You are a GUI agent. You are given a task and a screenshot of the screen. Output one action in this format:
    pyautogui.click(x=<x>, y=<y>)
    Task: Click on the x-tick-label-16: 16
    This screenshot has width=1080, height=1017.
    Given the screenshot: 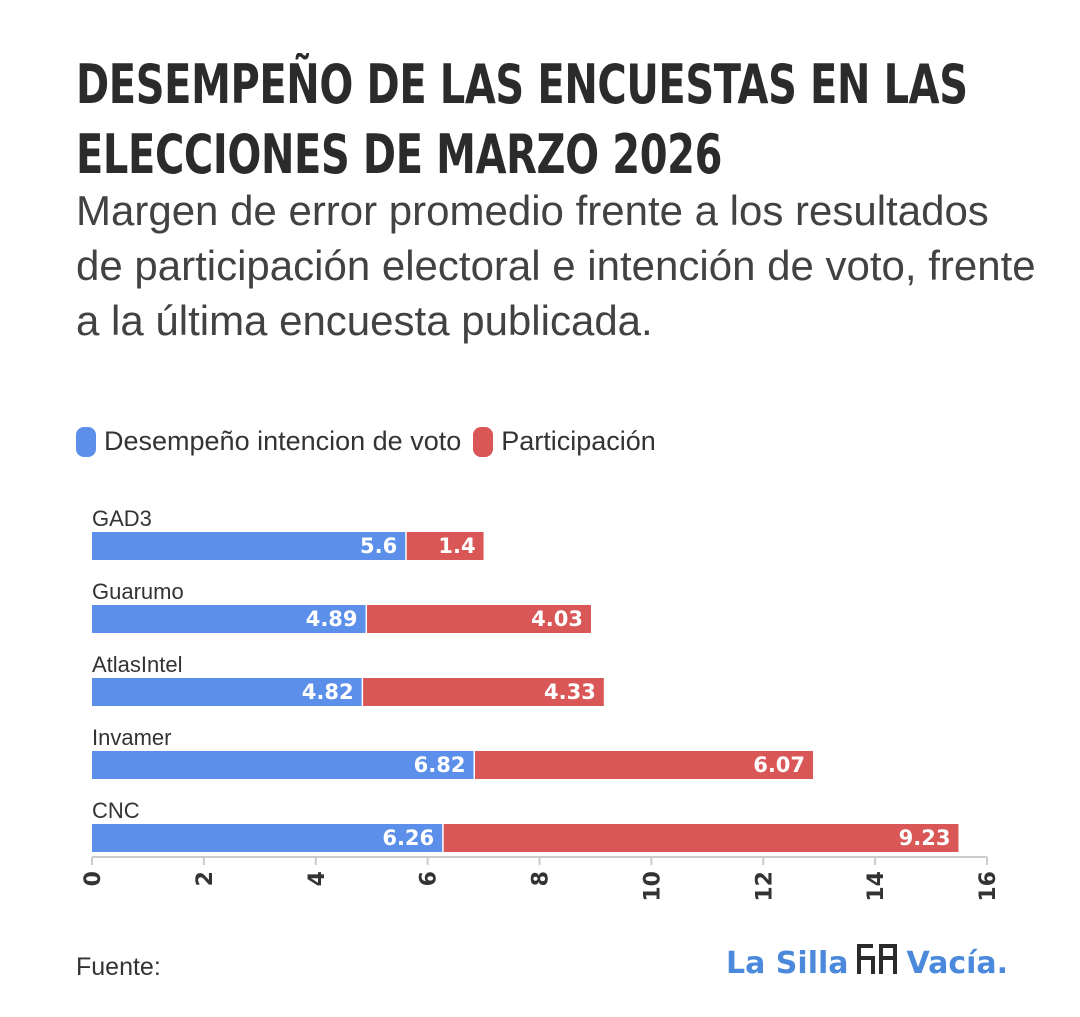 What is the action you would take?
    pyautogui.click(x=988, y=886)
    